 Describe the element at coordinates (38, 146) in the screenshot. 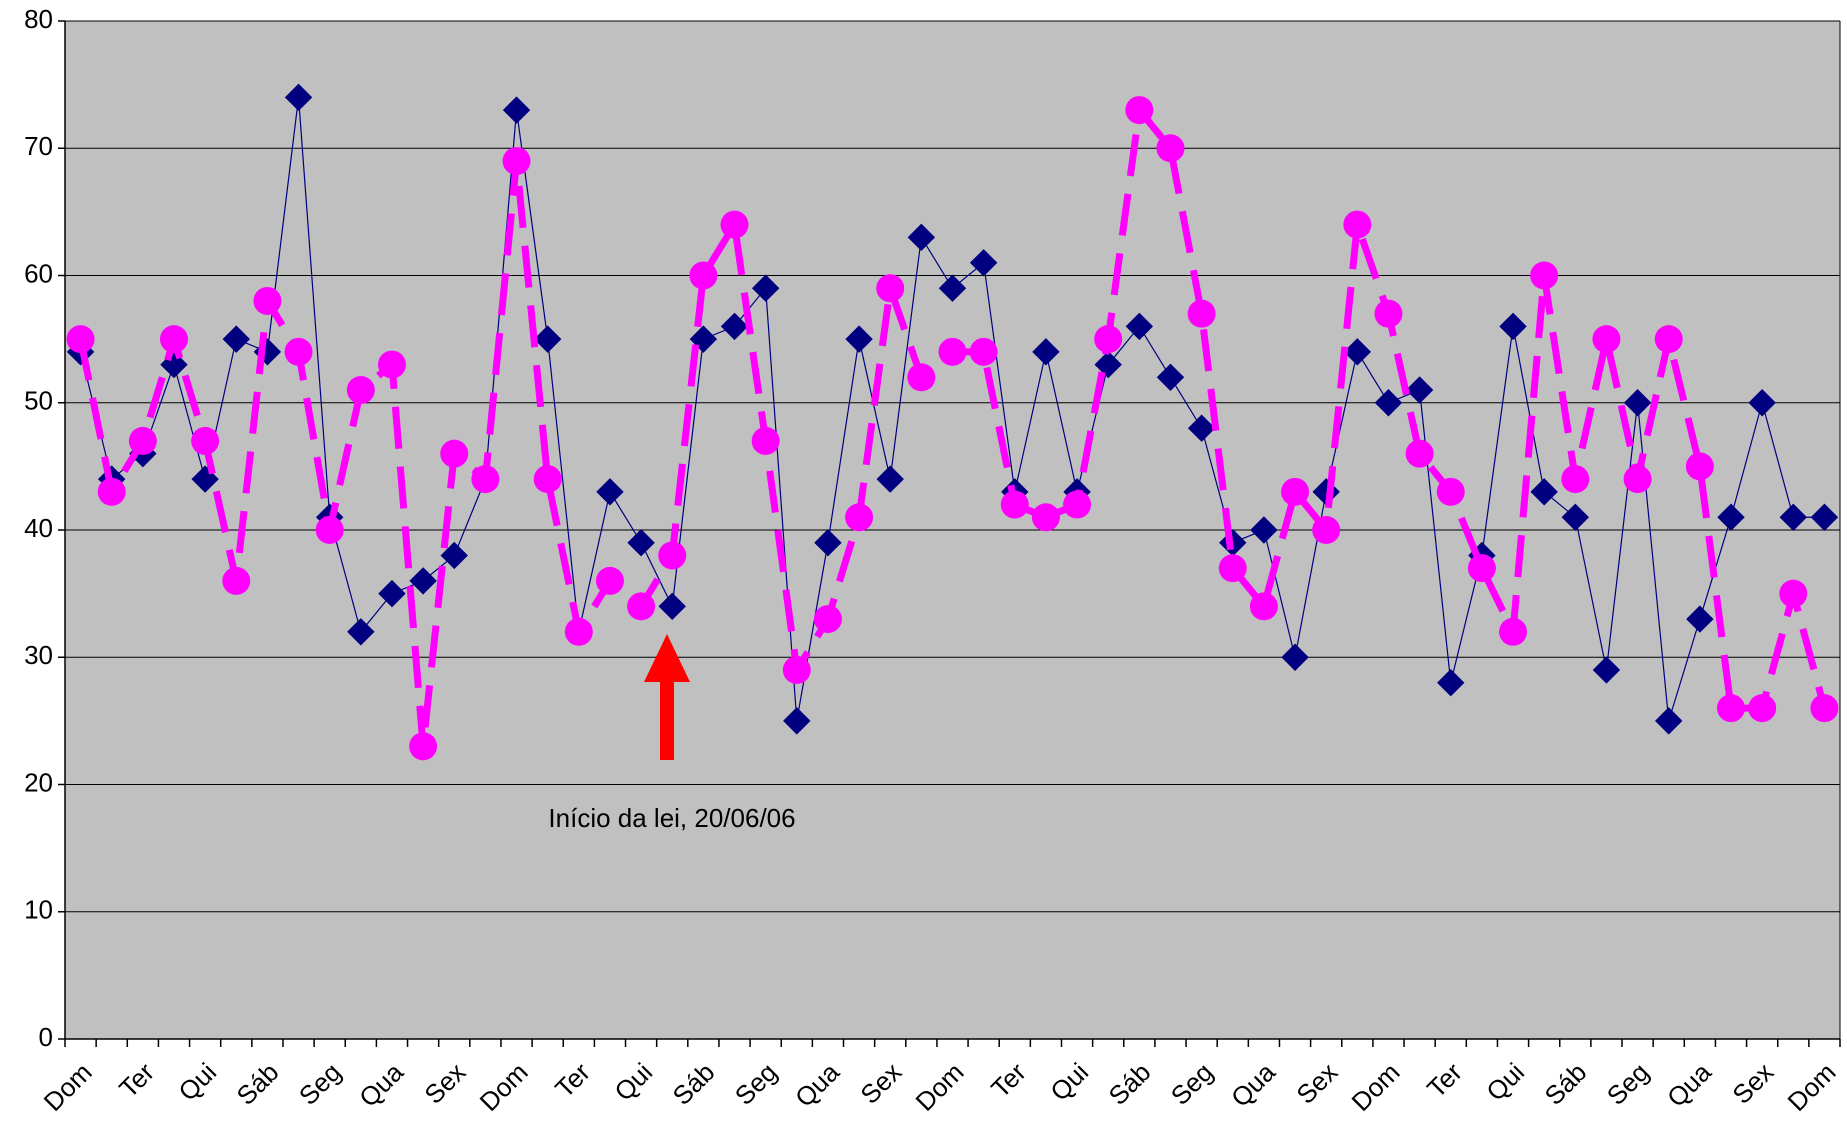

I see `y-tick-label: 70` at that location.